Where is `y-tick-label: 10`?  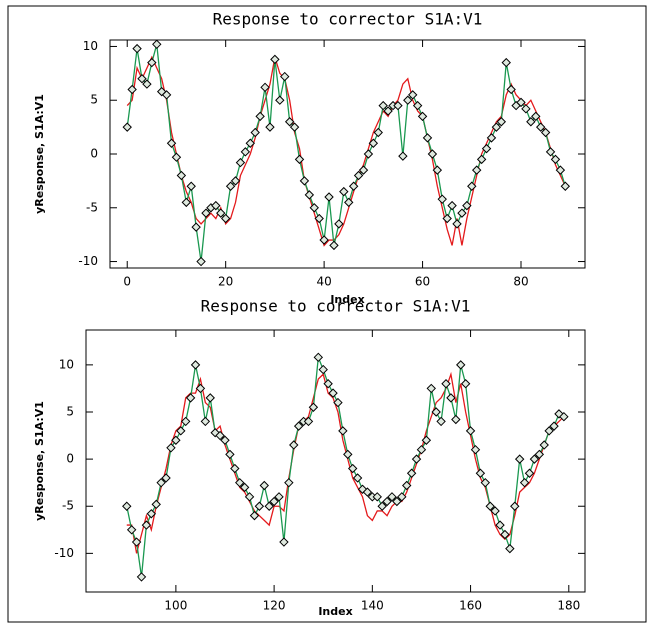
y-tick-label: 10 is located at coordinates (66, 364).